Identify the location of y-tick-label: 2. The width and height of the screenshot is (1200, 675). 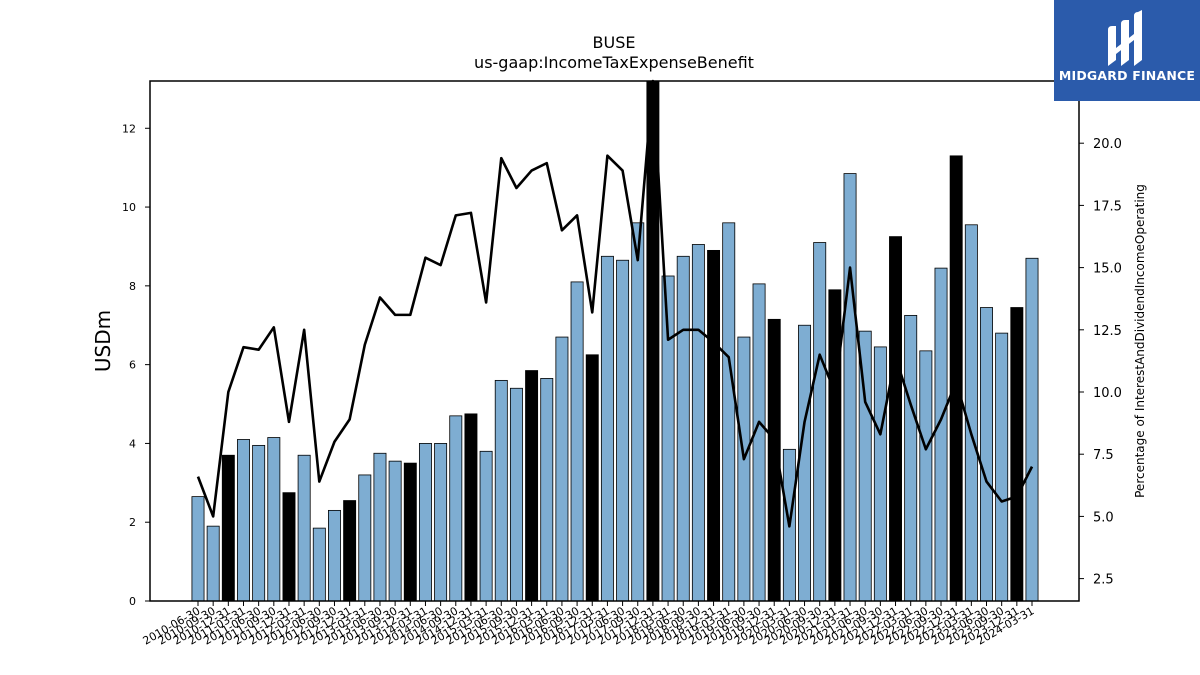
(132, 522).